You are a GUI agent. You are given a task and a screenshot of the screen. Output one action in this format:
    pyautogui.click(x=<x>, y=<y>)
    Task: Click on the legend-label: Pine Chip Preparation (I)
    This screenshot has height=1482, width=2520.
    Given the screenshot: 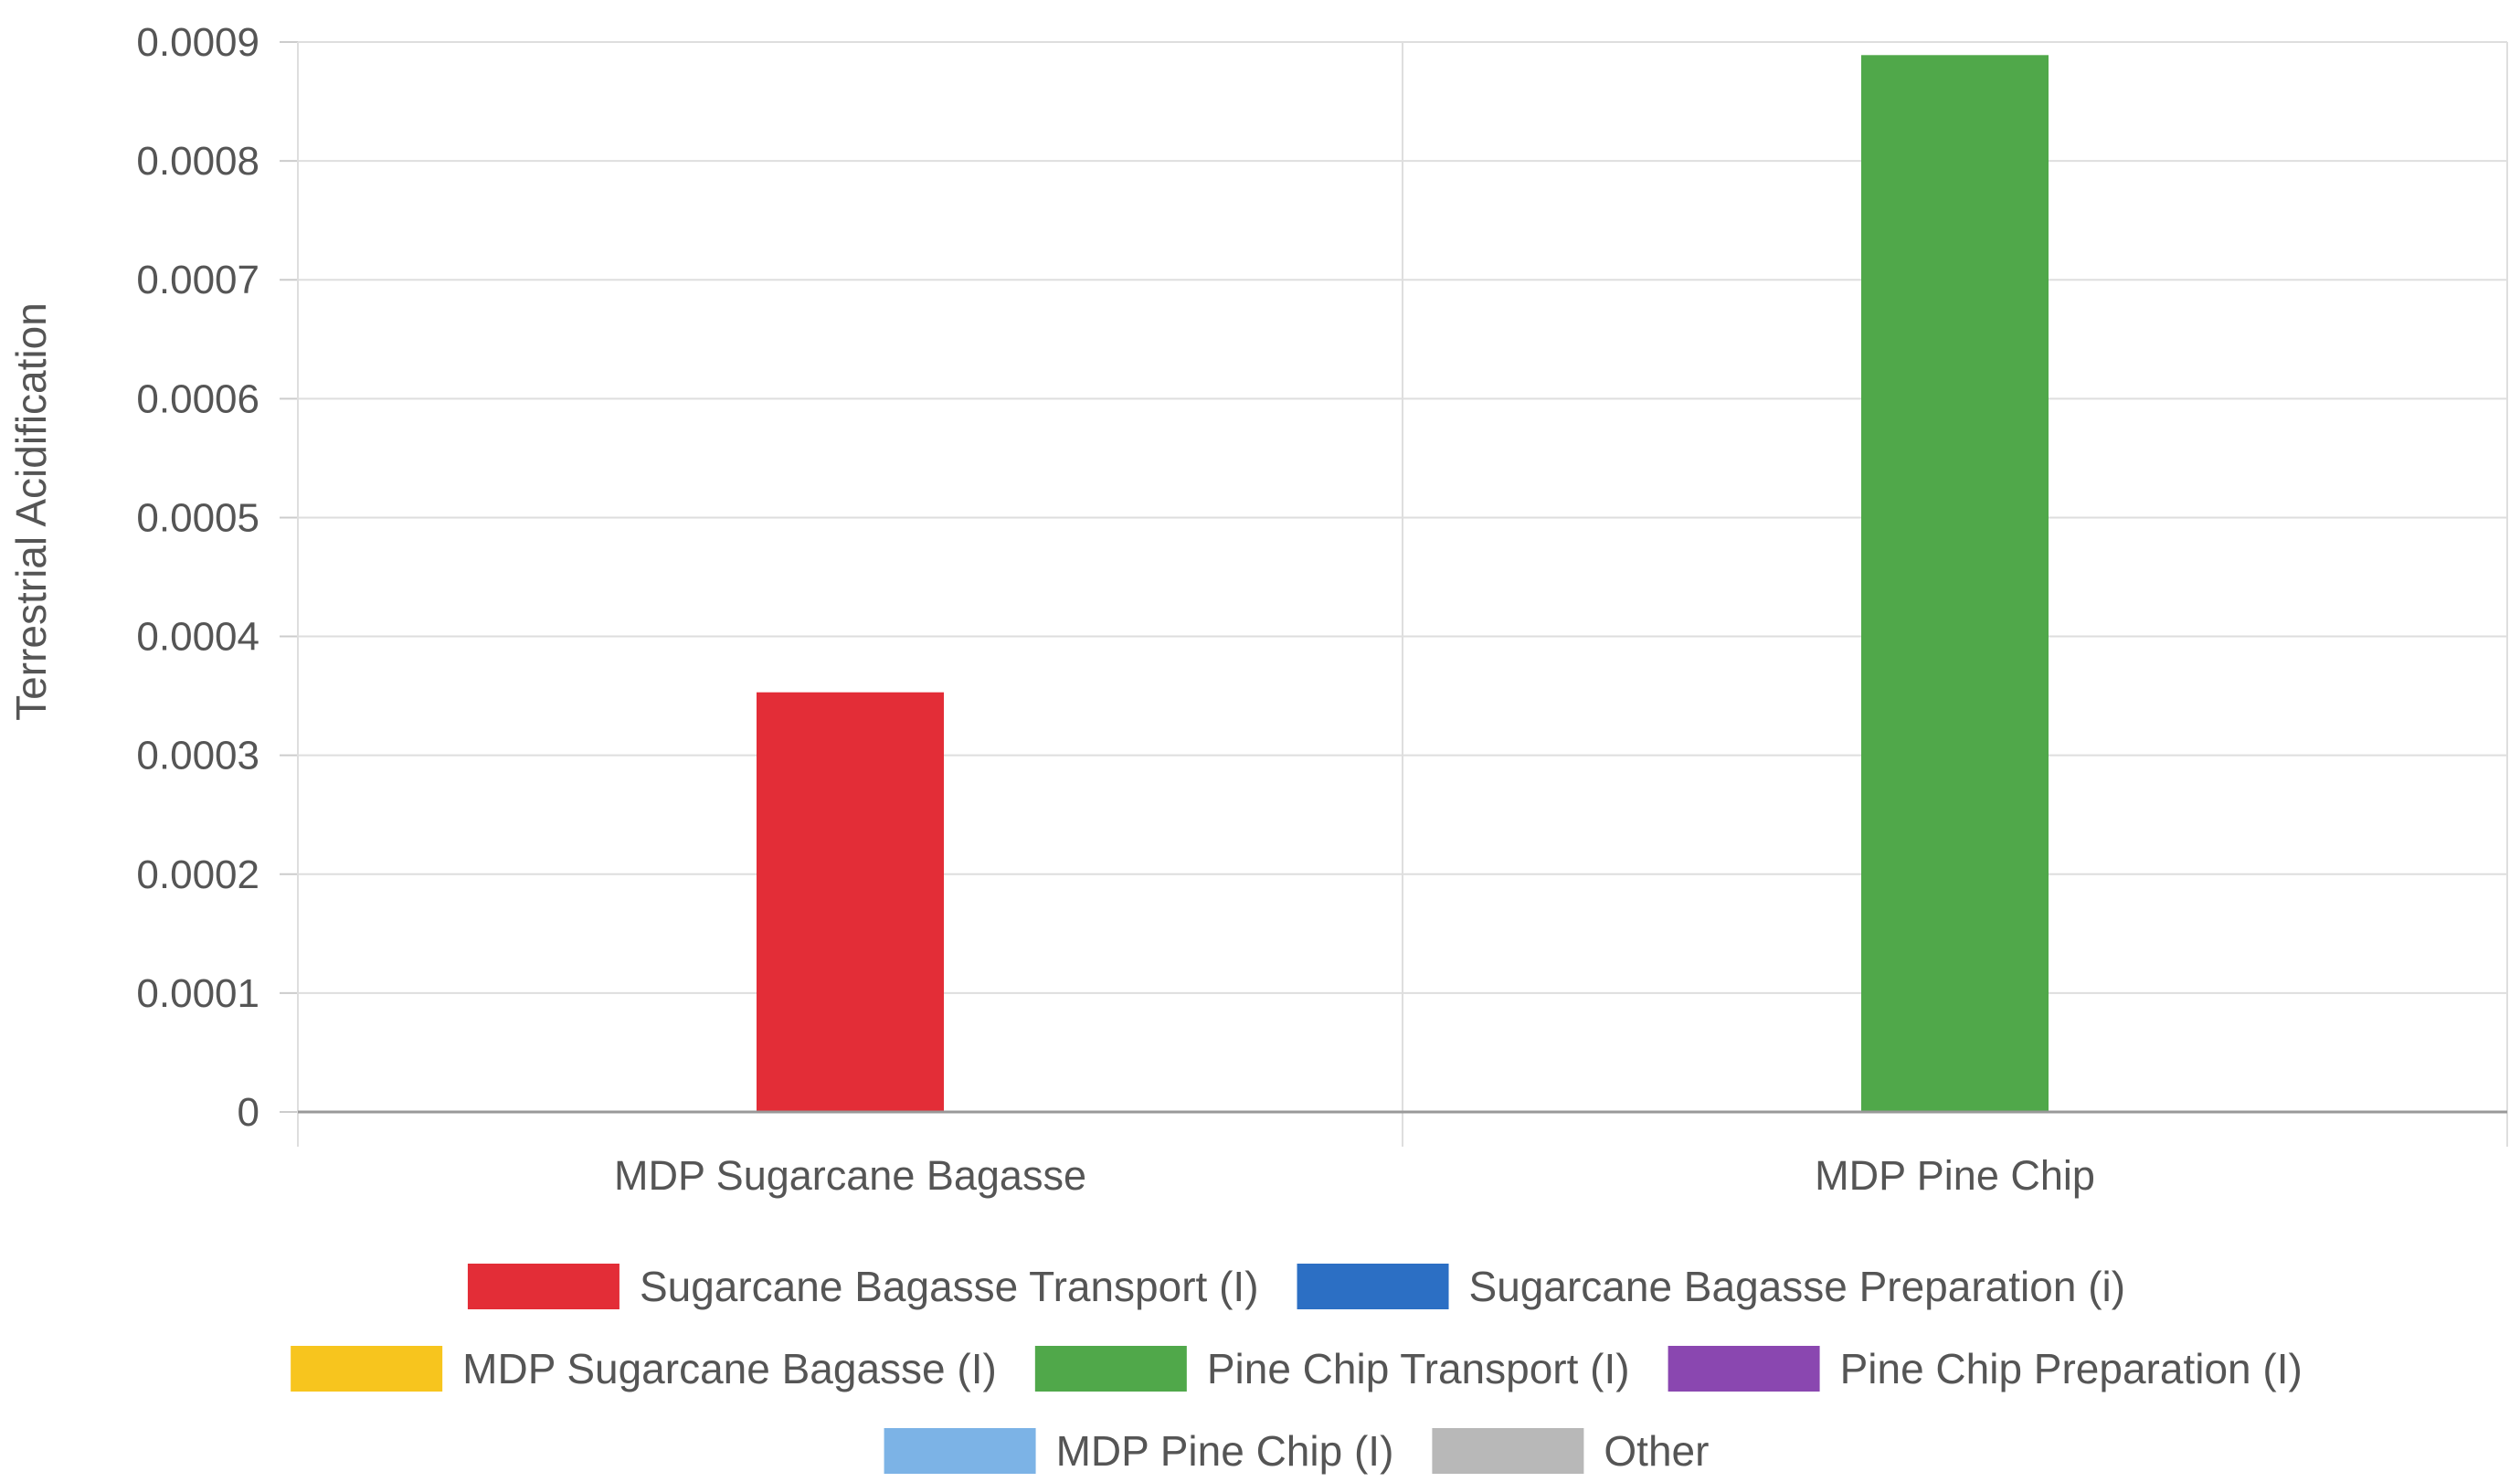 What is the action you would take?
    pyautogui.click(x=2071, y=1368)
    